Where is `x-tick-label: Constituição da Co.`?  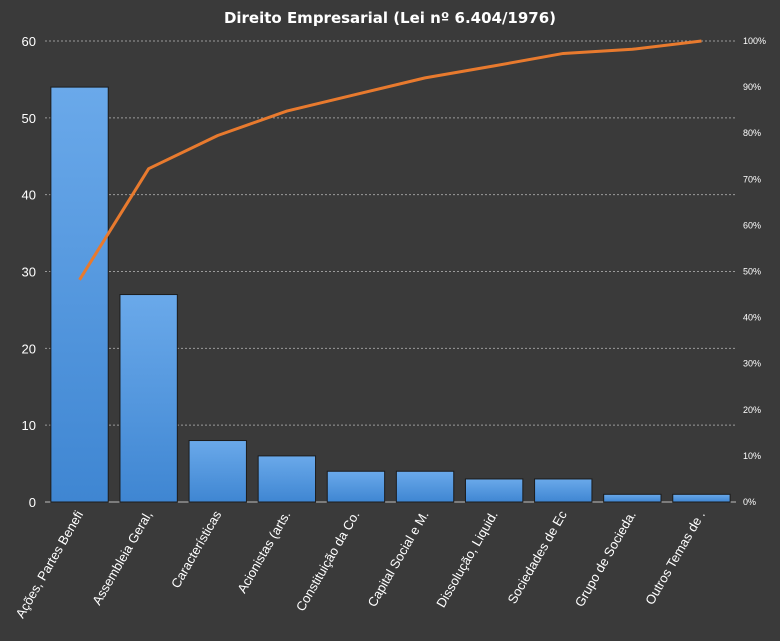 x-tick-label: Constituição da Co. is located at coordinates (328, 561).